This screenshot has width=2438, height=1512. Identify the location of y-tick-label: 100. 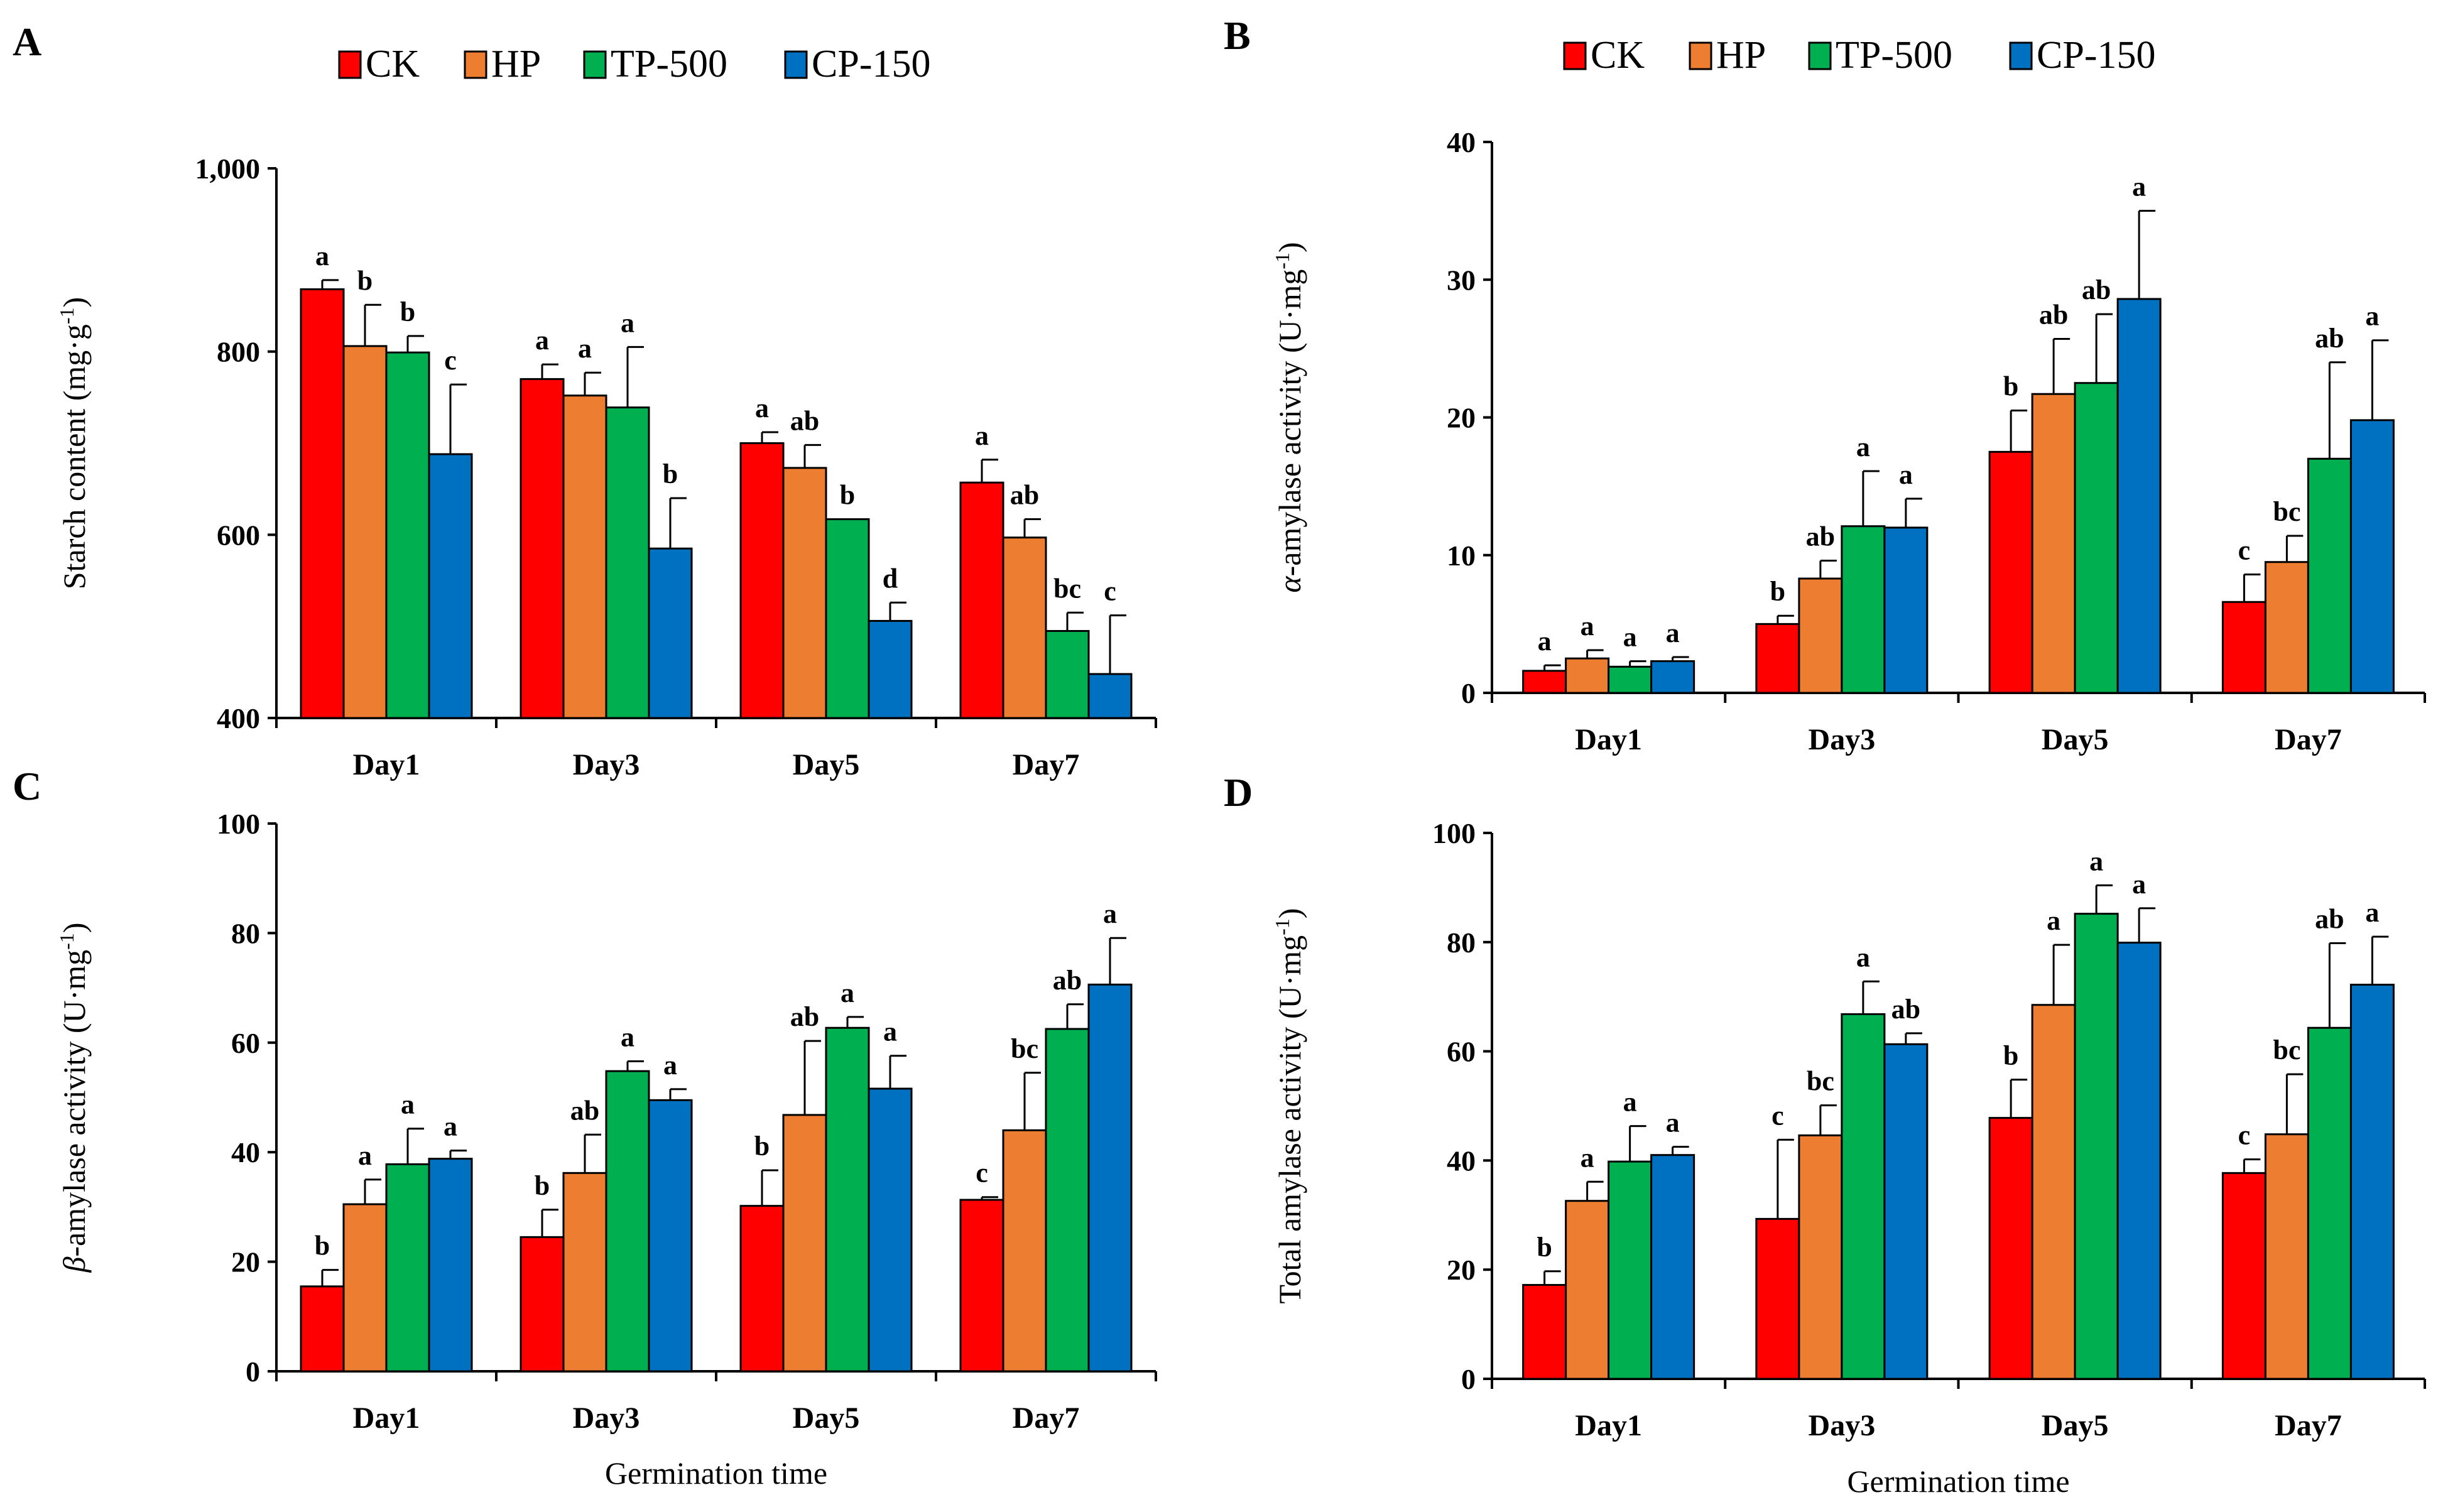
(1454, 833).